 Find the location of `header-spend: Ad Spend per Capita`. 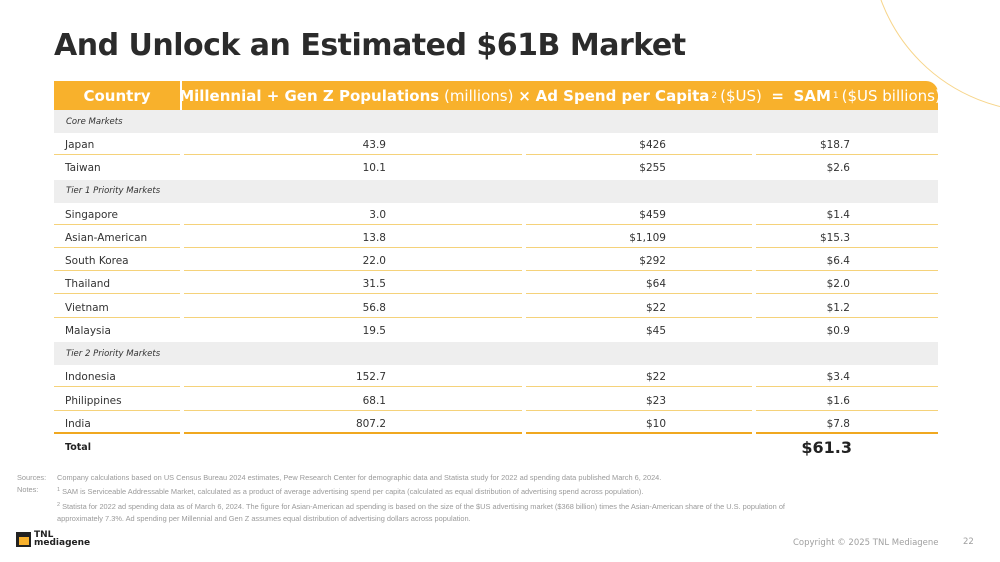

header-spend: Ad Spend per Capita is located at coordinates (622, 95).